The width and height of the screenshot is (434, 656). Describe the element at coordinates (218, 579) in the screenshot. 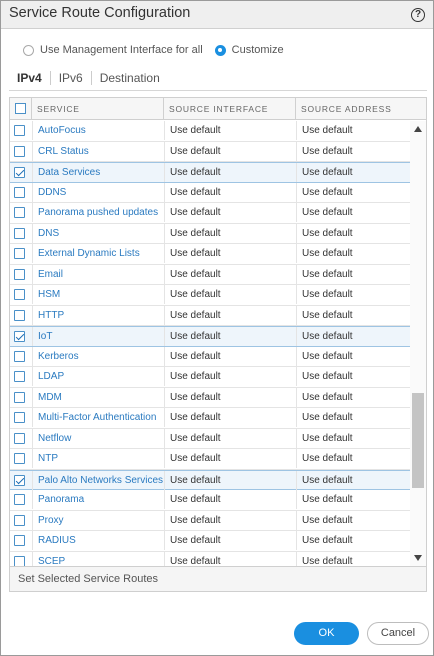

I see `table-footer: Set Selected Service Routes` at that location.